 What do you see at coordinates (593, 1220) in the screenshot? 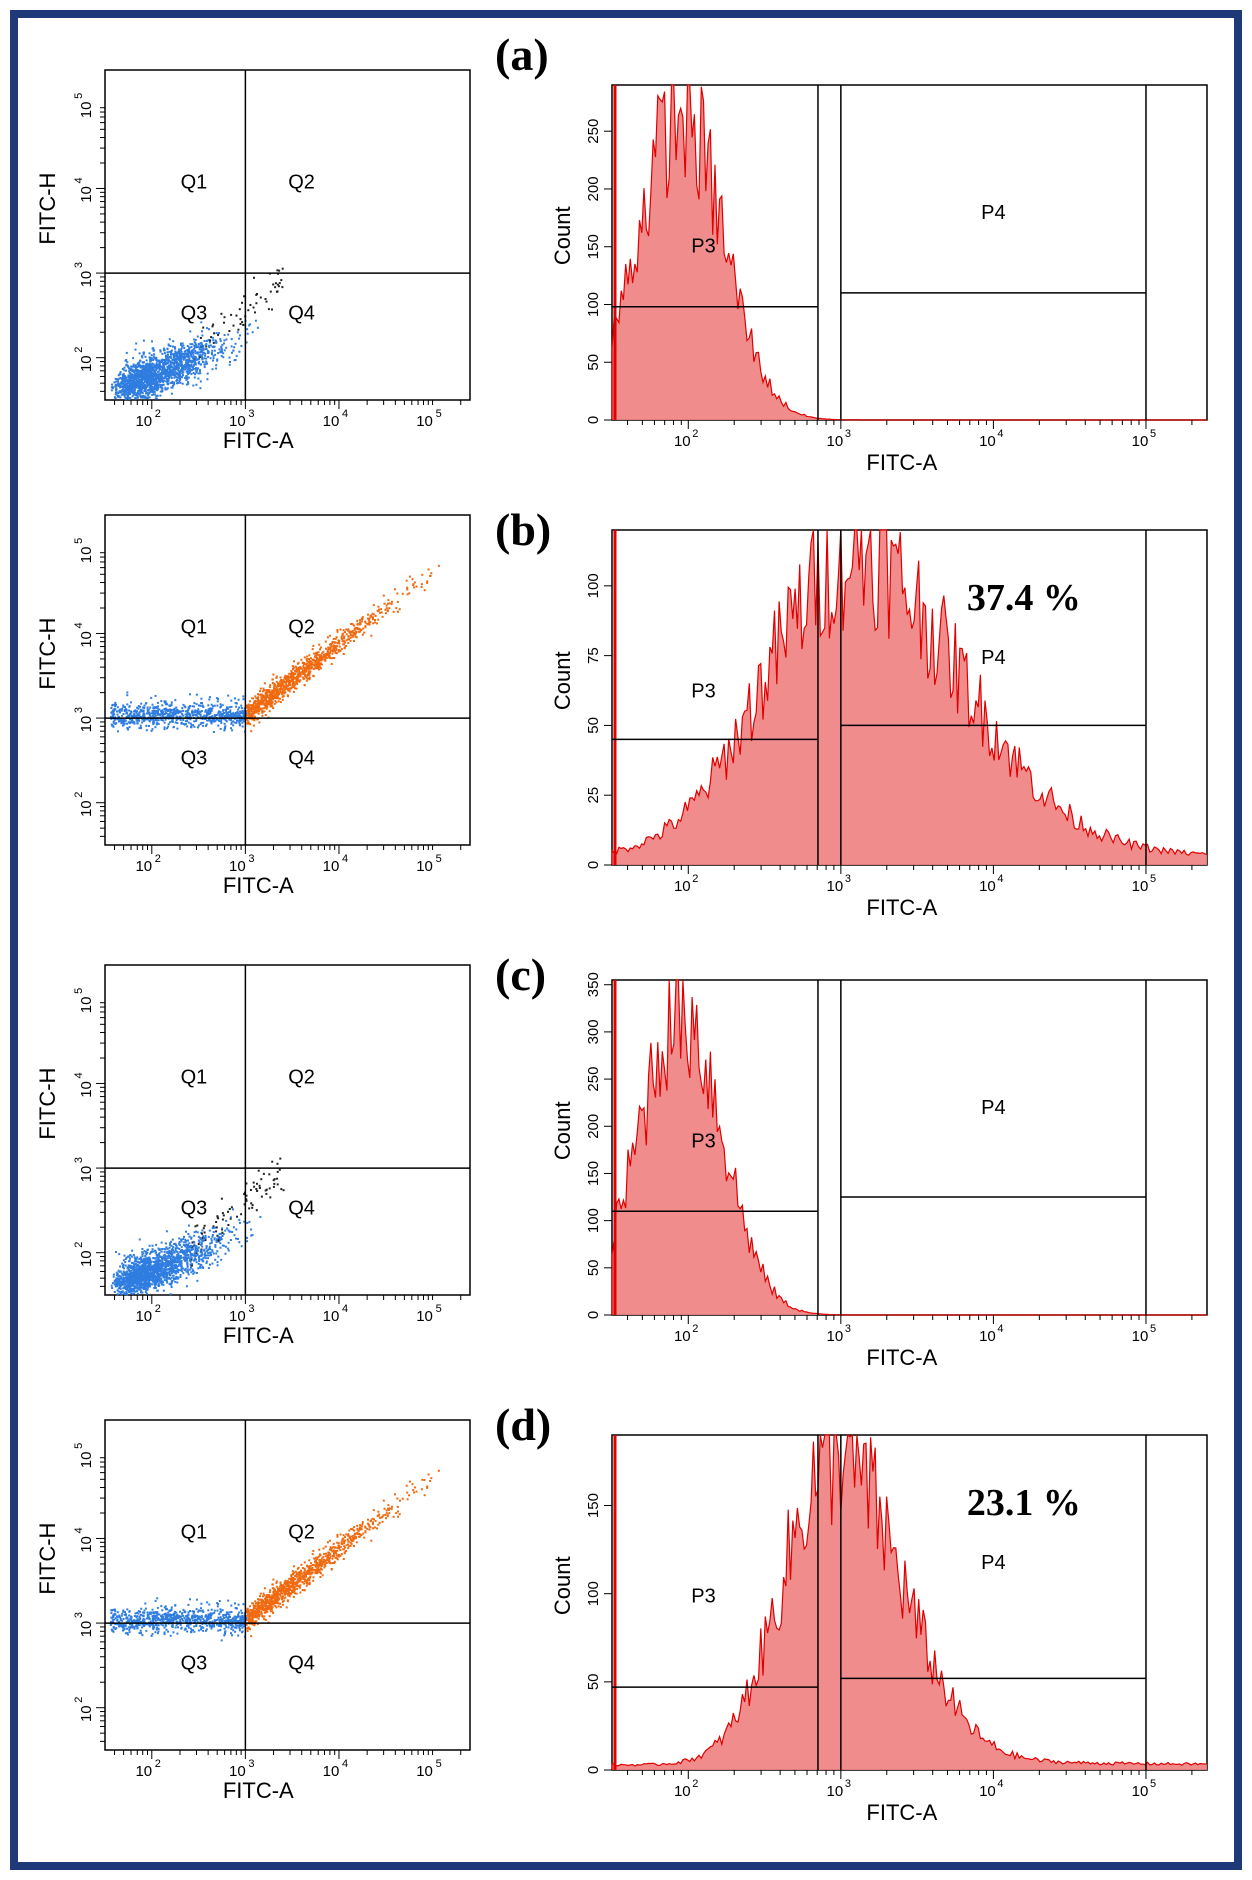
I see `y-tick-label: 100` at bounding box center [593, 1220].